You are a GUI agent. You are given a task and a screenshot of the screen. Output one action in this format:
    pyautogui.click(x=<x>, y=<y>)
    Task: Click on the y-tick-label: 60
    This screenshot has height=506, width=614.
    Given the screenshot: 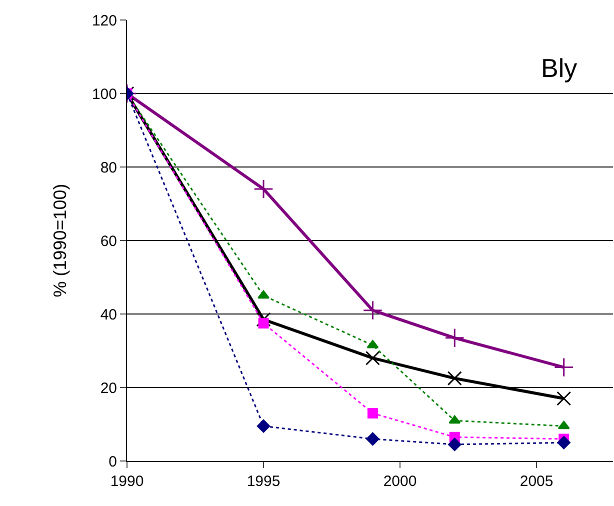 What is the action you would take?
    pyautogui.click(x=108, y=241)
    